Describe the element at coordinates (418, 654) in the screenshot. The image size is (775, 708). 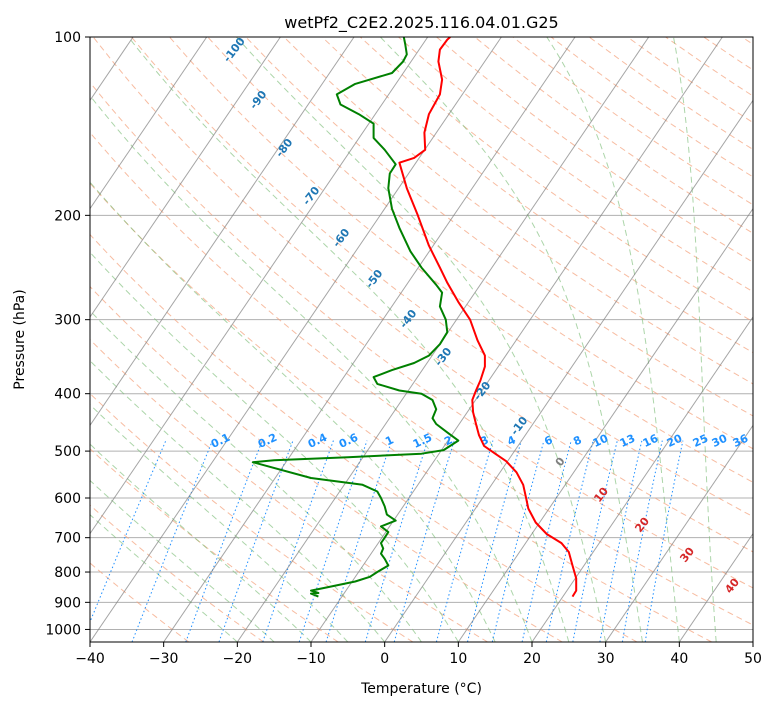
I see `x-axis-ticks: −40 −30 −20 −10 0 10 20 30 40 50` at that location.